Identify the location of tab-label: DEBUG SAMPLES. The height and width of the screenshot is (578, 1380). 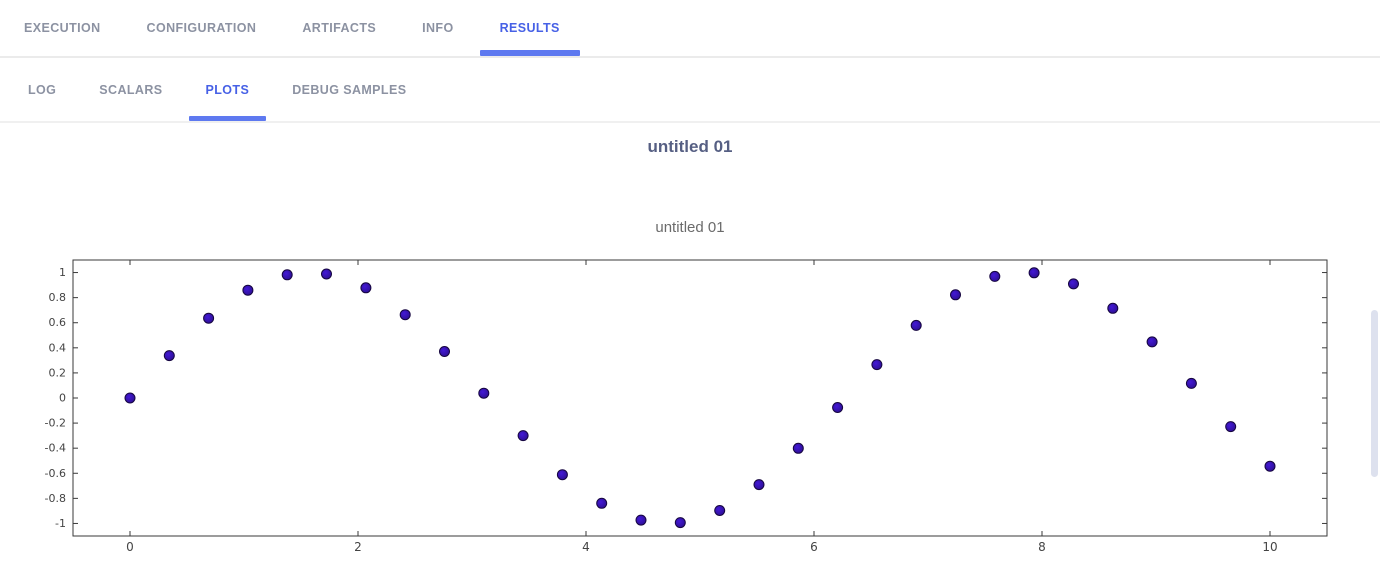
(349, 89).